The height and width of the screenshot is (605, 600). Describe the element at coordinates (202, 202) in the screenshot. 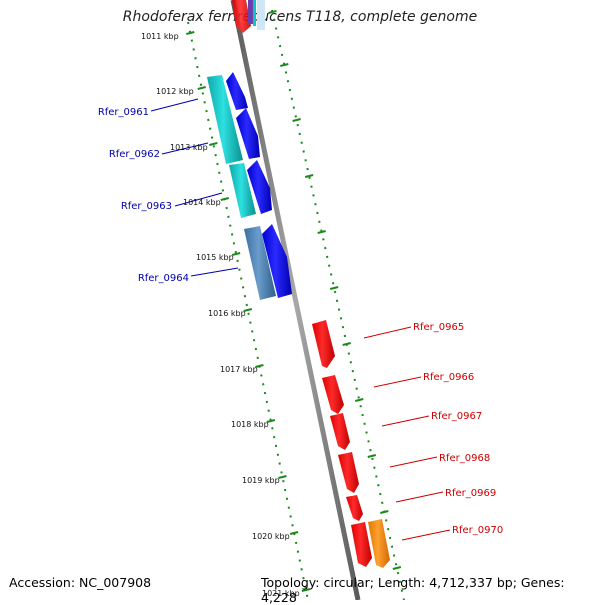

I see `scale-label-1014: 1014 kbp` at that location.